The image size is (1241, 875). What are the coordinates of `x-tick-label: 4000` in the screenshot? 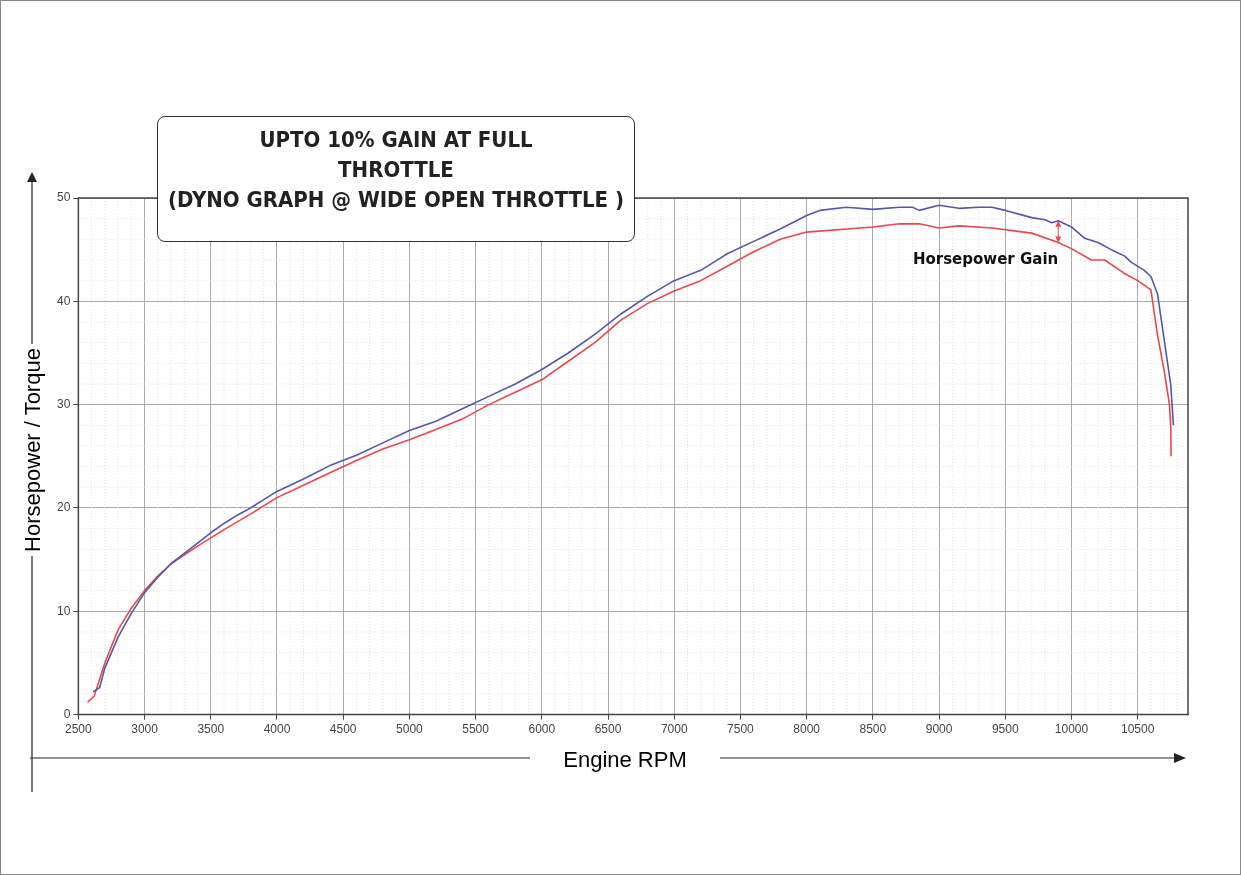 It's located at (277, 729).